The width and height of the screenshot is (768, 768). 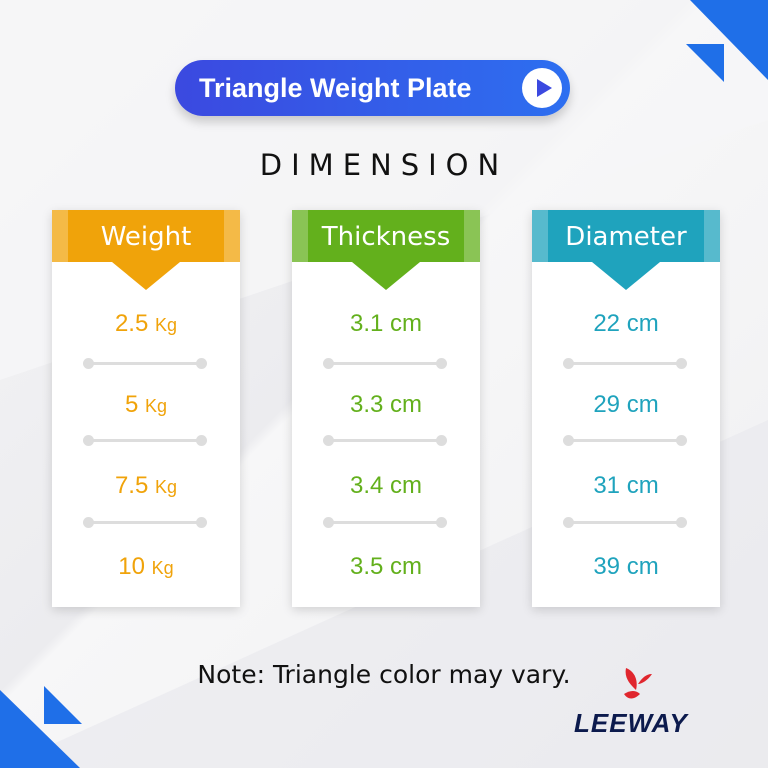 What do you see at coordinates (542, 88) in the screenshot?
I see `play-icon` at bounding box center [542, 88].